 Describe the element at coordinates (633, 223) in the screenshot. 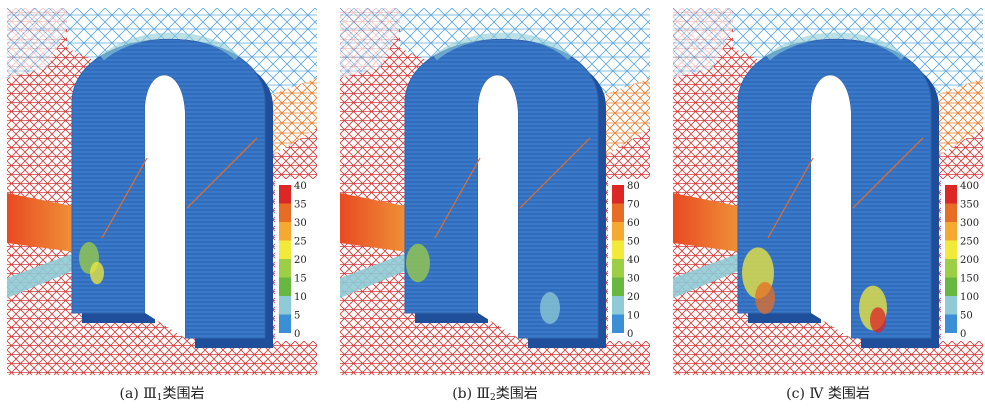

I see `legend-tick-label: 60` at that location.